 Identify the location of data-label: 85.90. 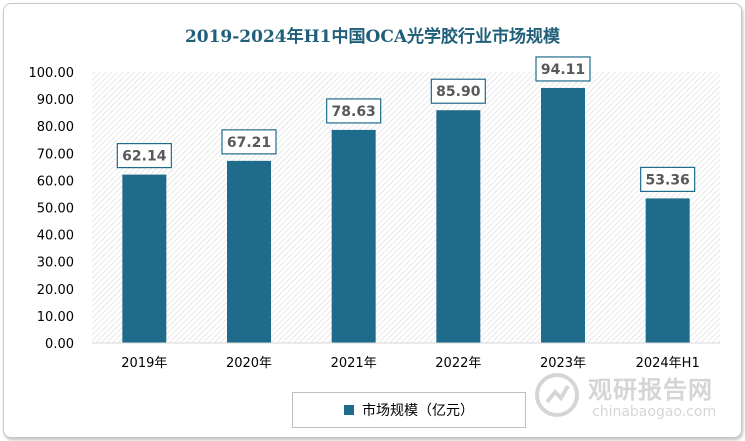
(458, 92).